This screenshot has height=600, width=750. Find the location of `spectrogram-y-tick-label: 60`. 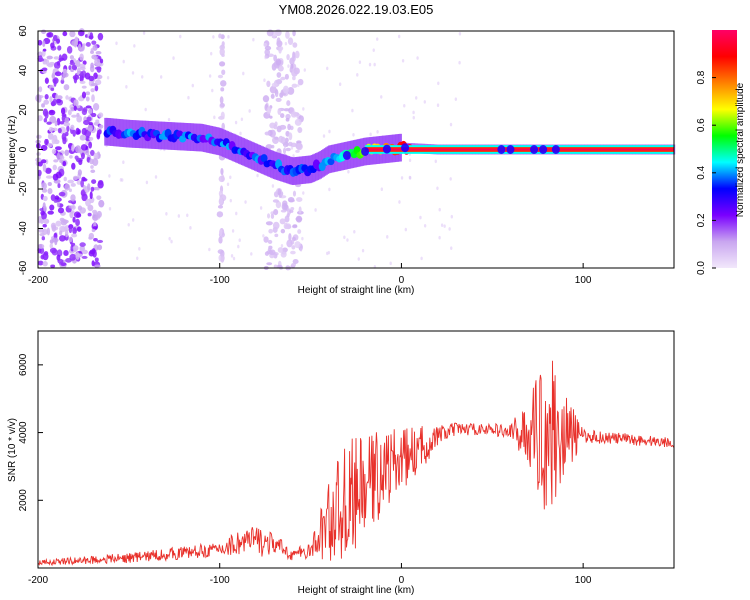

spectrogram-y-tick-label: 60 is located at coordinates (23, 31).